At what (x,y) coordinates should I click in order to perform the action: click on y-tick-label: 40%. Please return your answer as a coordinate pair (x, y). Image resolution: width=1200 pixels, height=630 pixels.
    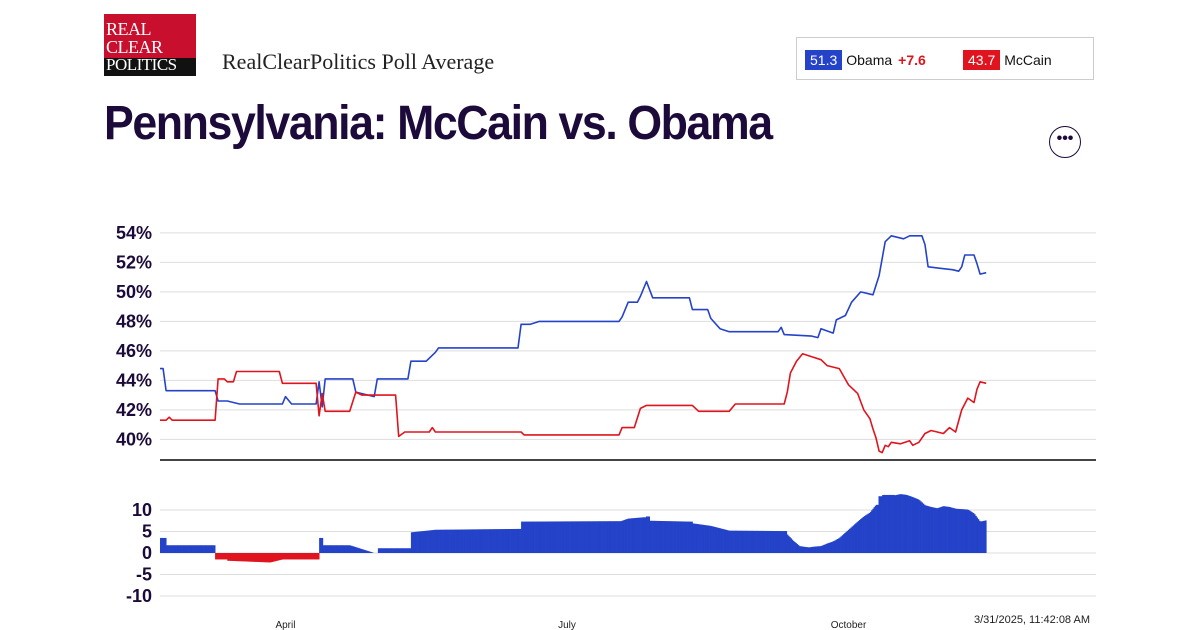
    Looking at the image, I should click on (134, 439).